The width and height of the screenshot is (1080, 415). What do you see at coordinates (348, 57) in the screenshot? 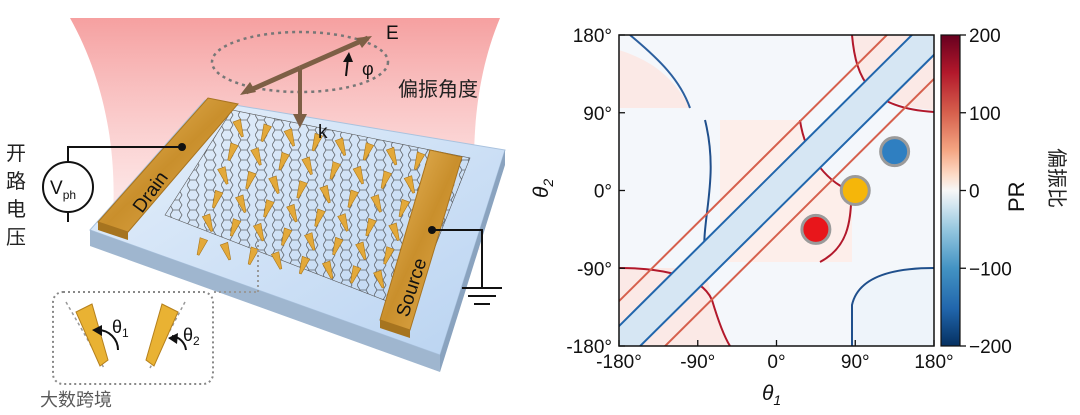
I see `phi-arrowhead` at bounding box center [348, 57].